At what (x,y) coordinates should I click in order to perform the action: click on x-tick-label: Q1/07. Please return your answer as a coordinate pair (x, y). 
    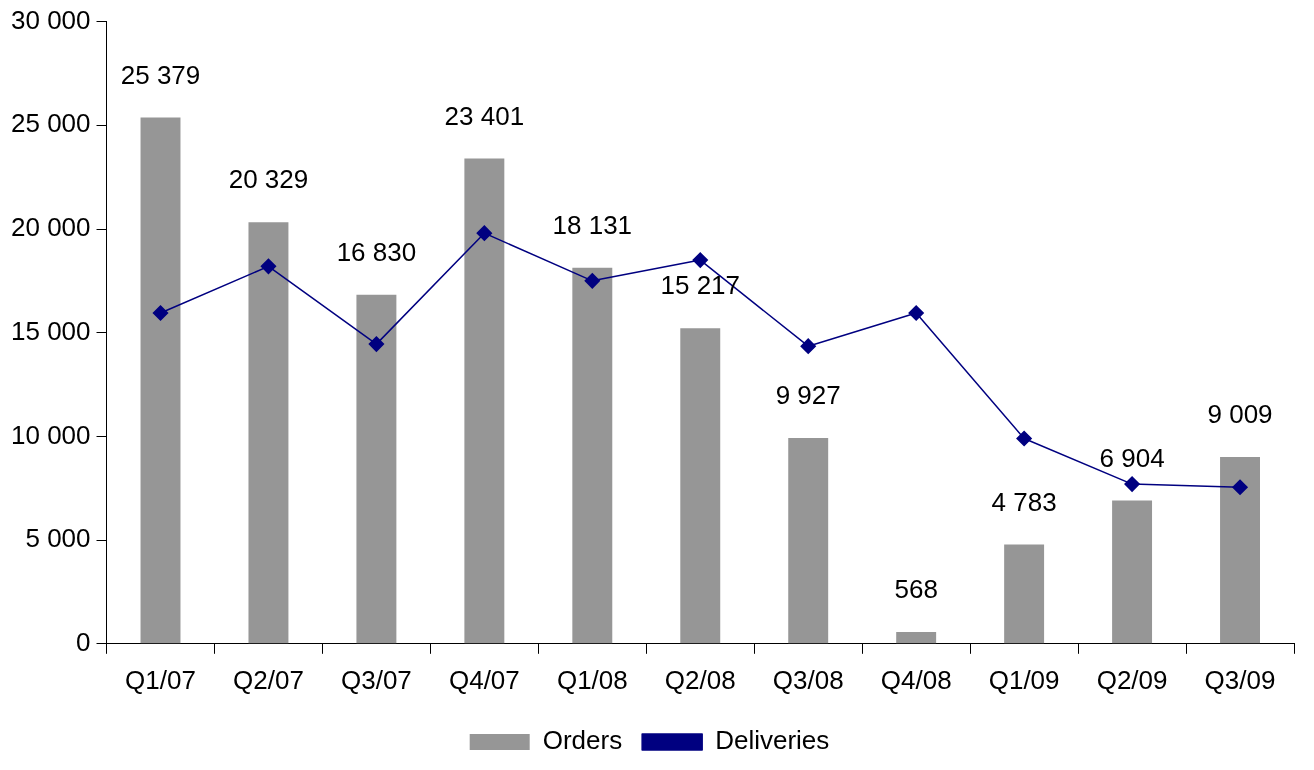
    Looking at the image, I should click on (160, 679).